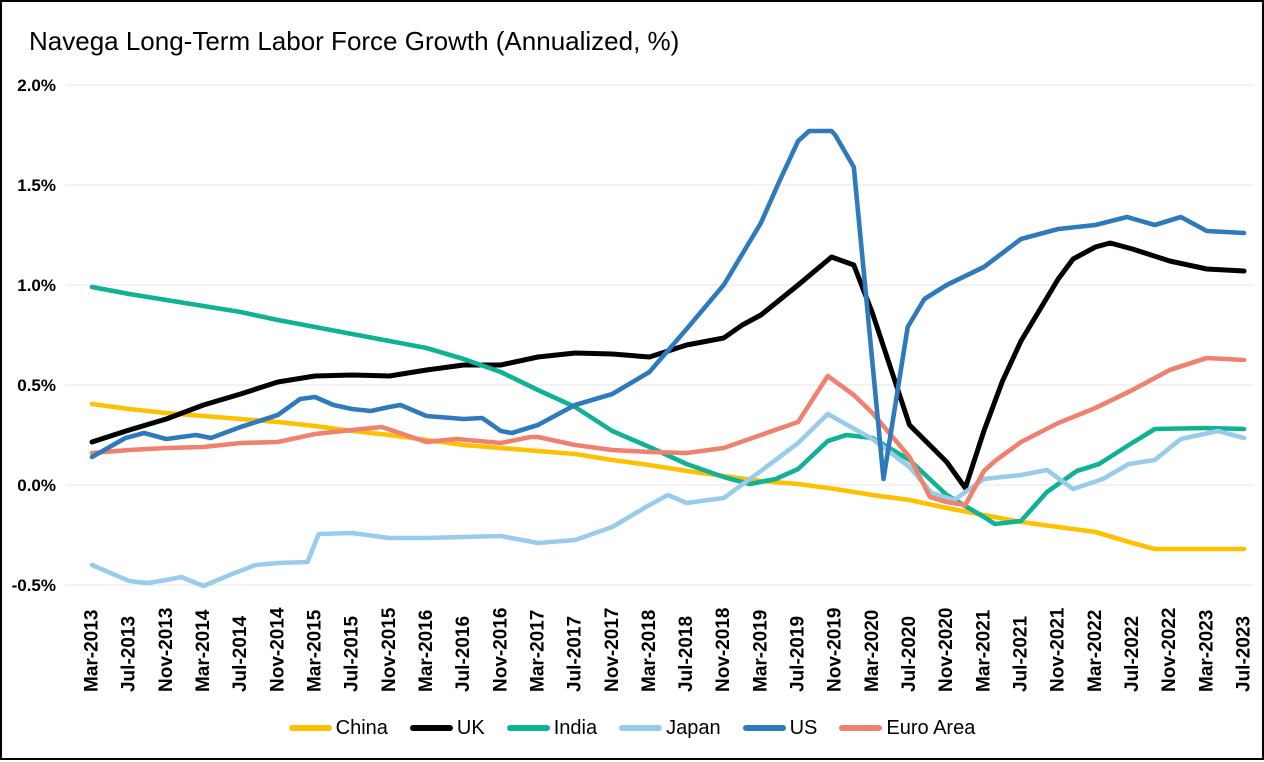  Describe the element at coordinates (1021, 654) in the screenshot. I see `x-axis-label: Jul-2021` at that location.